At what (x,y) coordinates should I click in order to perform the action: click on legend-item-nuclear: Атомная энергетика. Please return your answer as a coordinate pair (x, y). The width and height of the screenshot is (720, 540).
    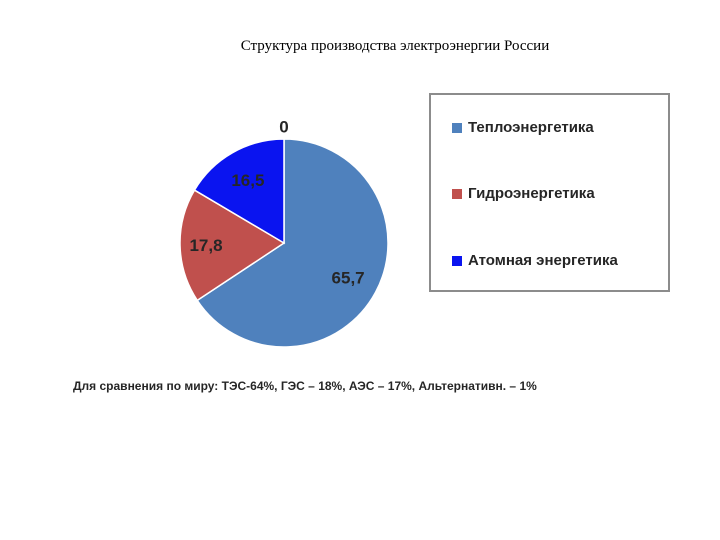
    Looking at the image, I should click on (535, 260).